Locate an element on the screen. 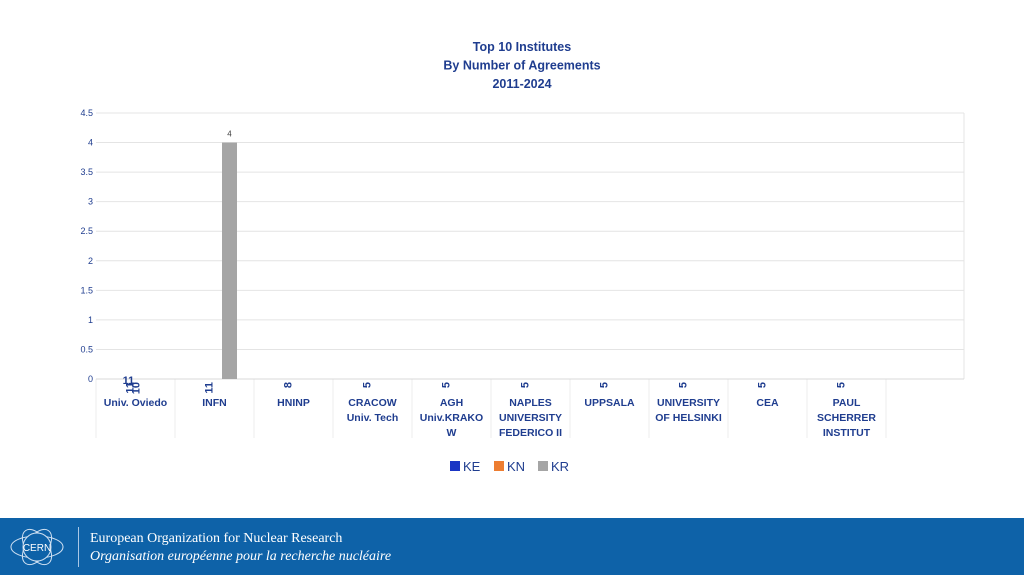  cern-logo-text: CERN is located at coordinates (37, 548).